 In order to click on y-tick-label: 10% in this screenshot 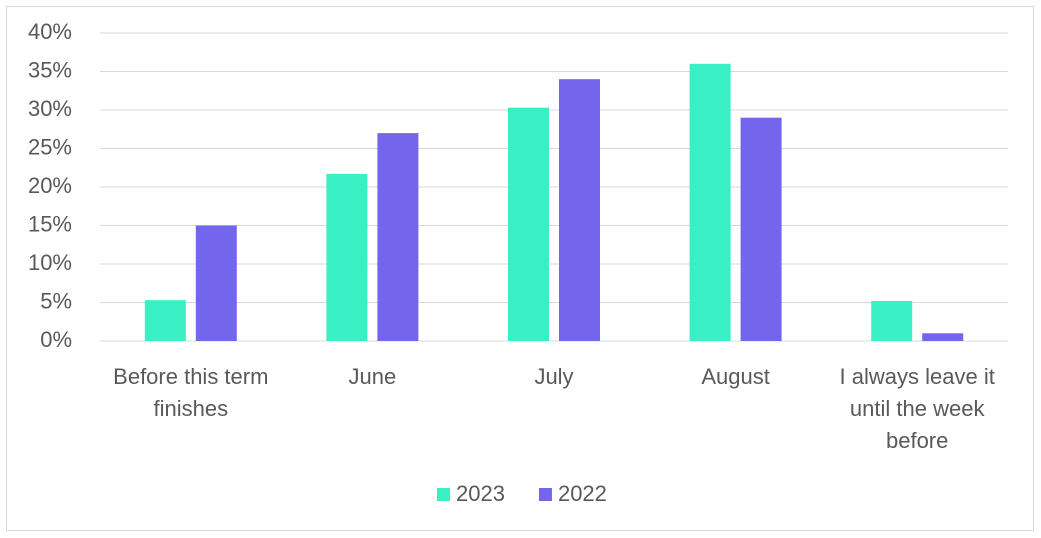, I will do `click(50, 262)`.